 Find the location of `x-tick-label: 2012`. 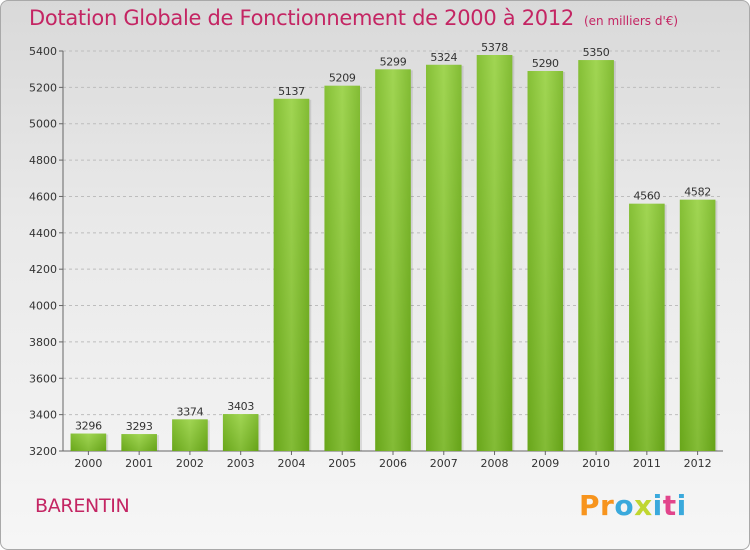

x-tick-label: 2012 is located at coordinates (698, 463).